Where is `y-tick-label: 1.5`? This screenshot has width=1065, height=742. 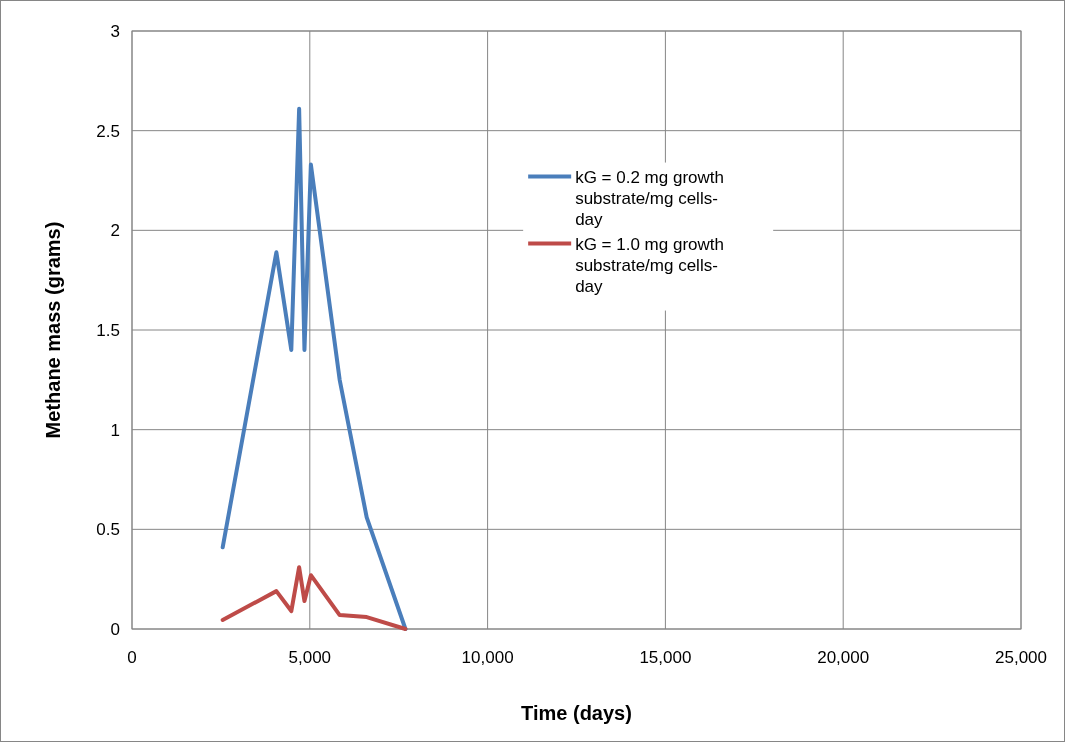 y-tick-label: 1.5 is located at coordinates (108, 330).